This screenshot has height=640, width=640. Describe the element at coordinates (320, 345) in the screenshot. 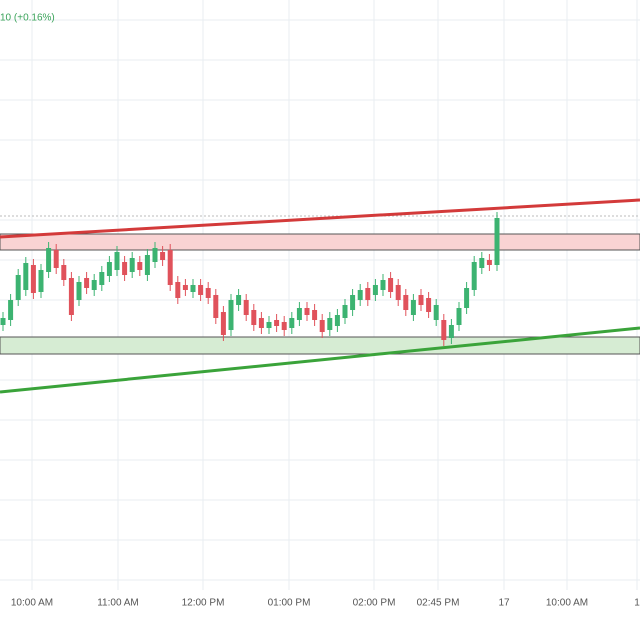

I see `support-zone` at that location.